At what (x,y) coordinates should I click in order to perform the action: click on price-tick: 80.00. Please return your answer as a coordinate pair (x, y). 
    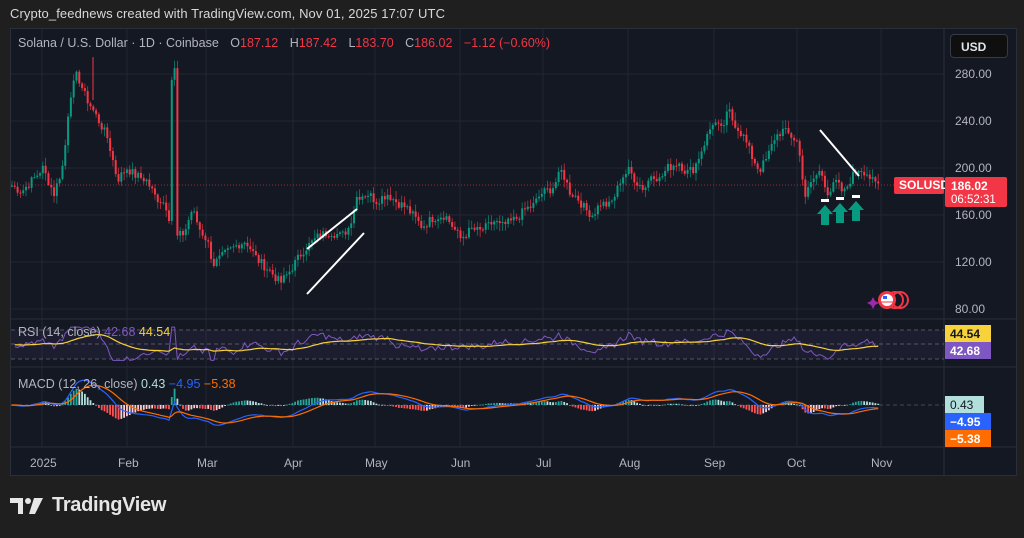
    Looking at the image, I should click on (970, 309).